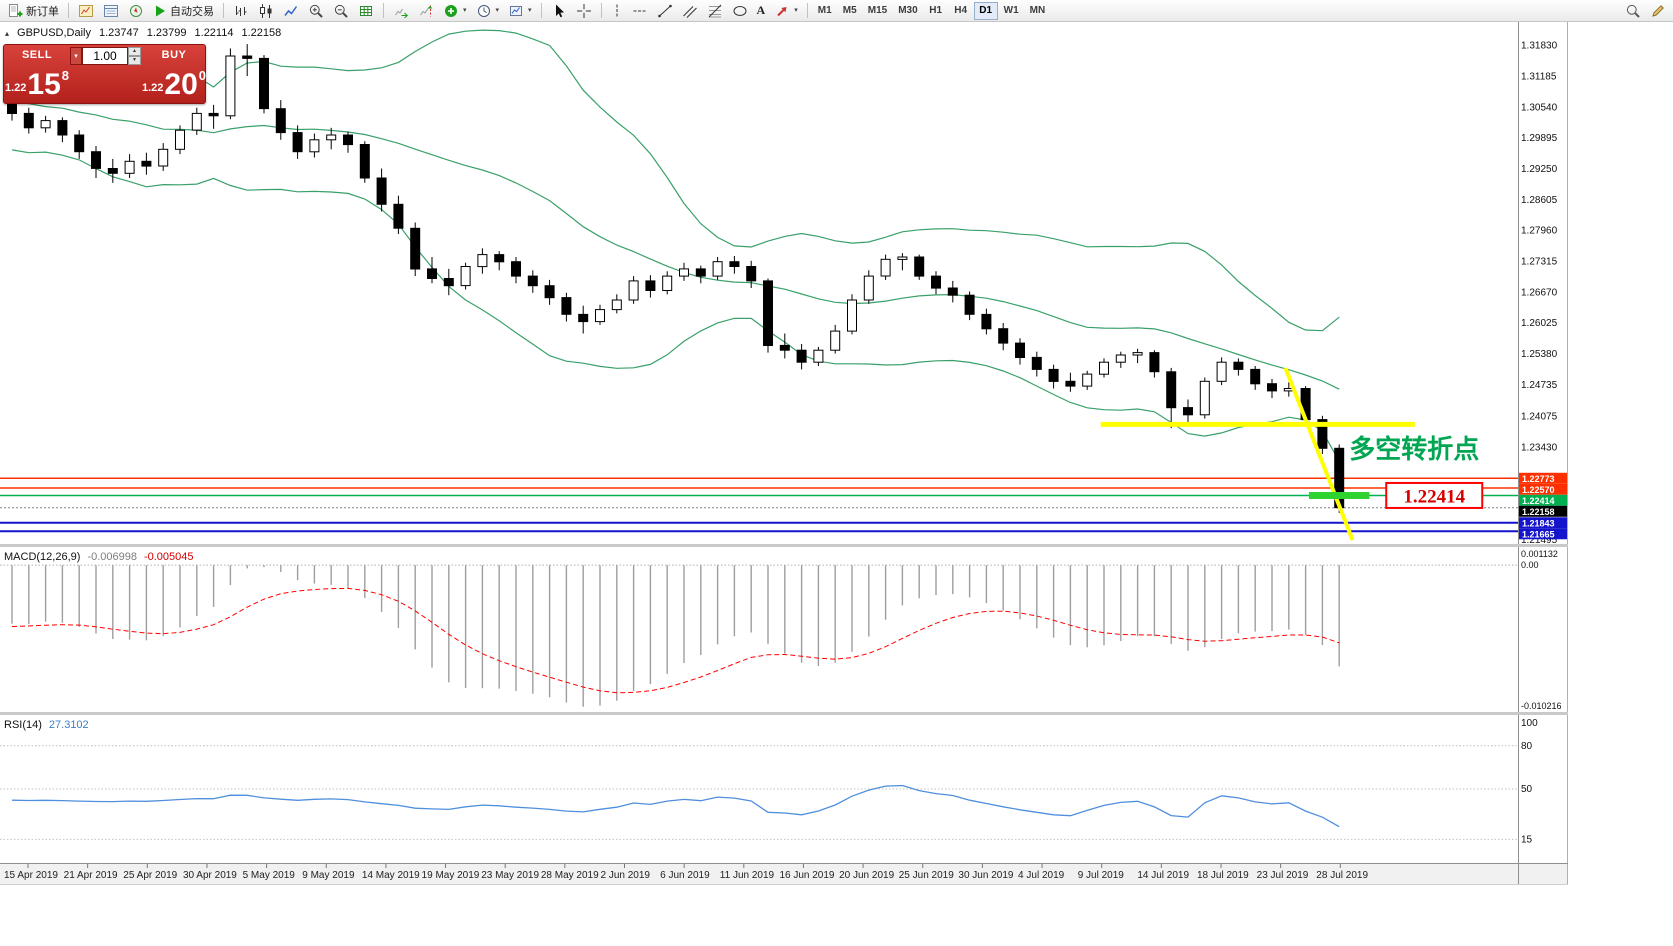 This screenshot has width=1673, height=946. What do you see at coordinates (214, 33) in the screenshot?
I see `ohlc-low: 1.22114` at bounding box center [214, 33].